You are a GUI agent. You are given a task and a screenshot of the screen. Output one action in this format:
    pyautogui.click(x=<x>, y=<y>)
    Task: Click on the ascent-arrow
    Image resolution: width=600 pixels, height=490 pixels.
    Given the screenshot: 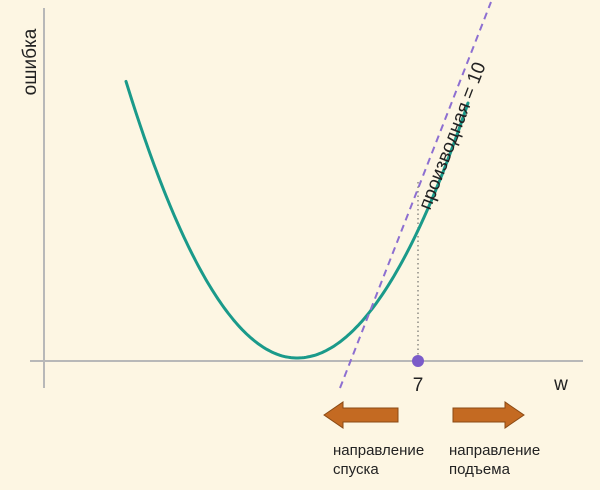 What is the action you would take?
    pyautogui.click(x=488, y=415)
    